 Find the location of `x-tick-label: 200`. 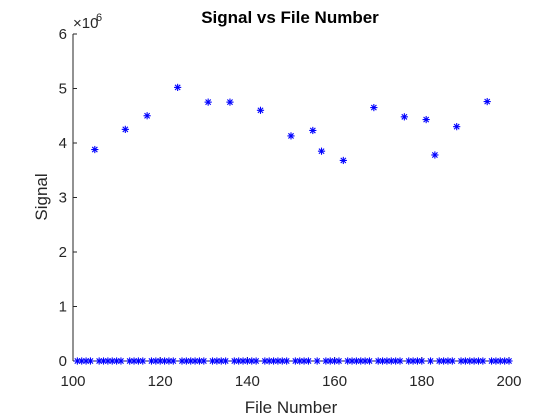

x-tick-label: 200 is located at coordinates (508, 381).